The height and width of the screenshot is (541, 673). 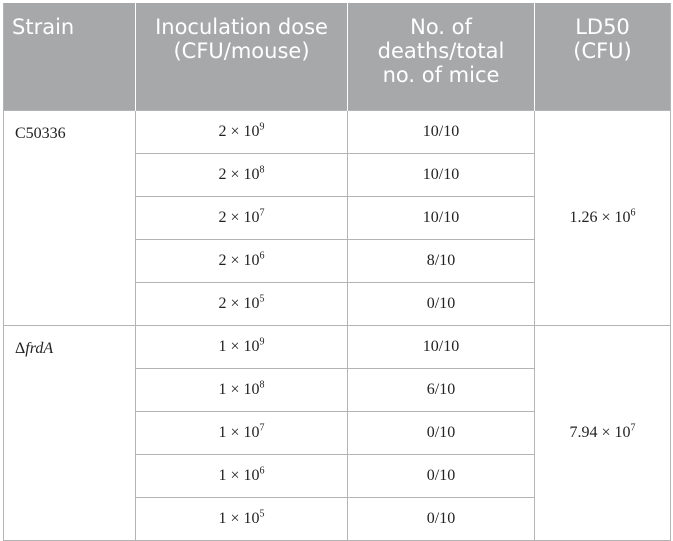 I want to click on table-row: 2 × 108 10/10, so click(x=337, y=175).